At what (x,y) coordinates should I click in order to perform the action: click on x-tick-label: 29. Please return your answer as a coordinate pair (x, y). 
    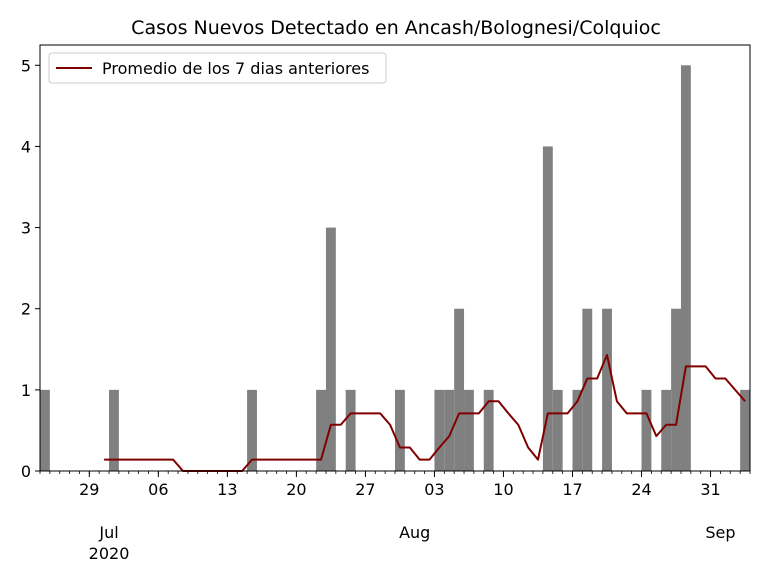
    Looking at the image, I should click on (89, 489).